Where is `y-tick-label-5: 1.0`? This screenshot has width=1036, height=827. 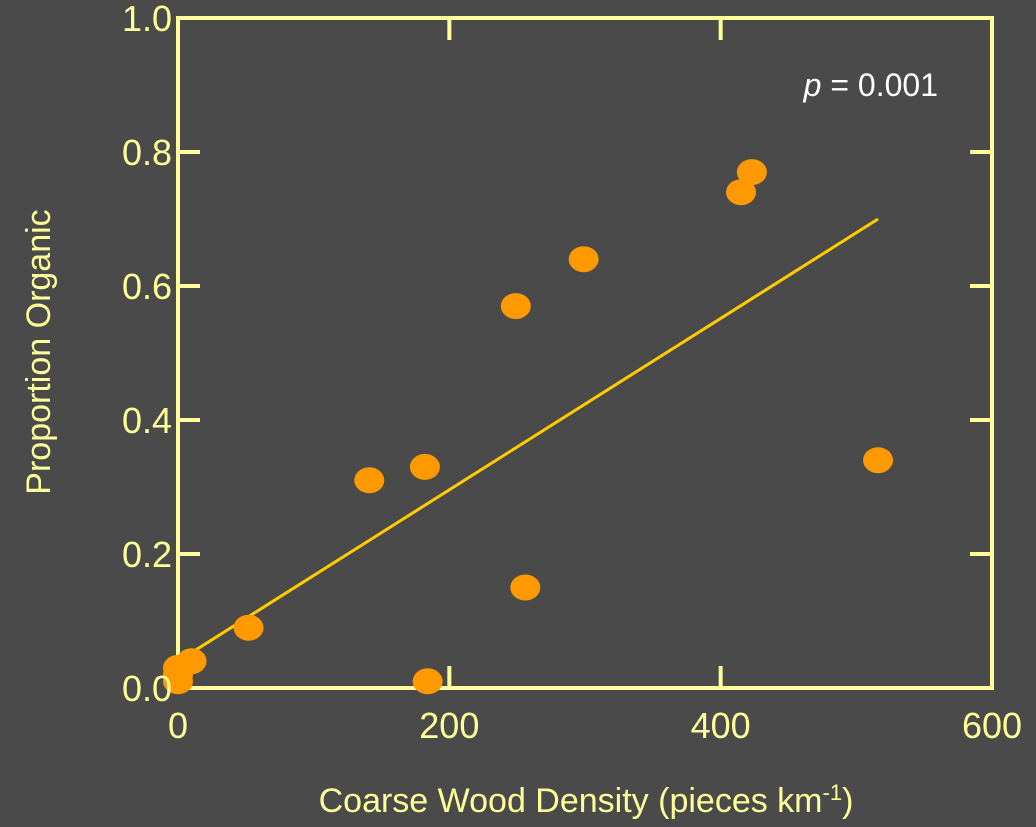
y-tick-label-5: 1.0 is located at coordinates (147, 19).